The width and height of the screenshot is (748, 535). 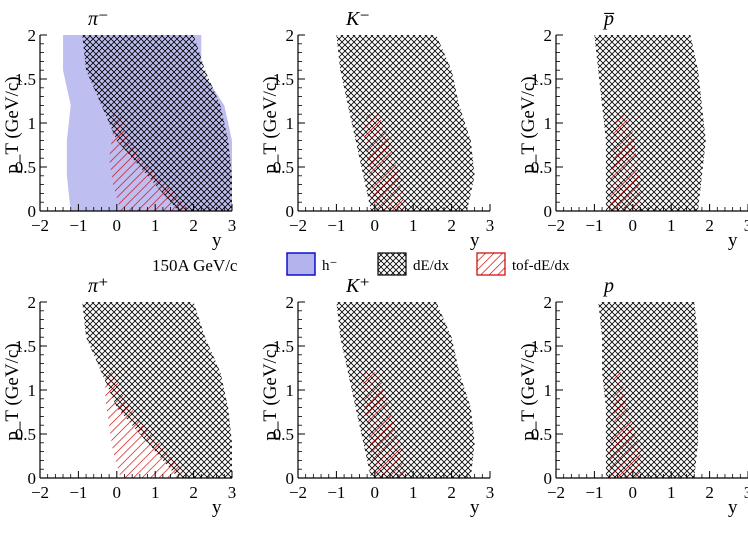 What do you see at coordinates (491, 264) in the screenshot?
I see `legend-swatch-tof` at bounding box center [491, 264].